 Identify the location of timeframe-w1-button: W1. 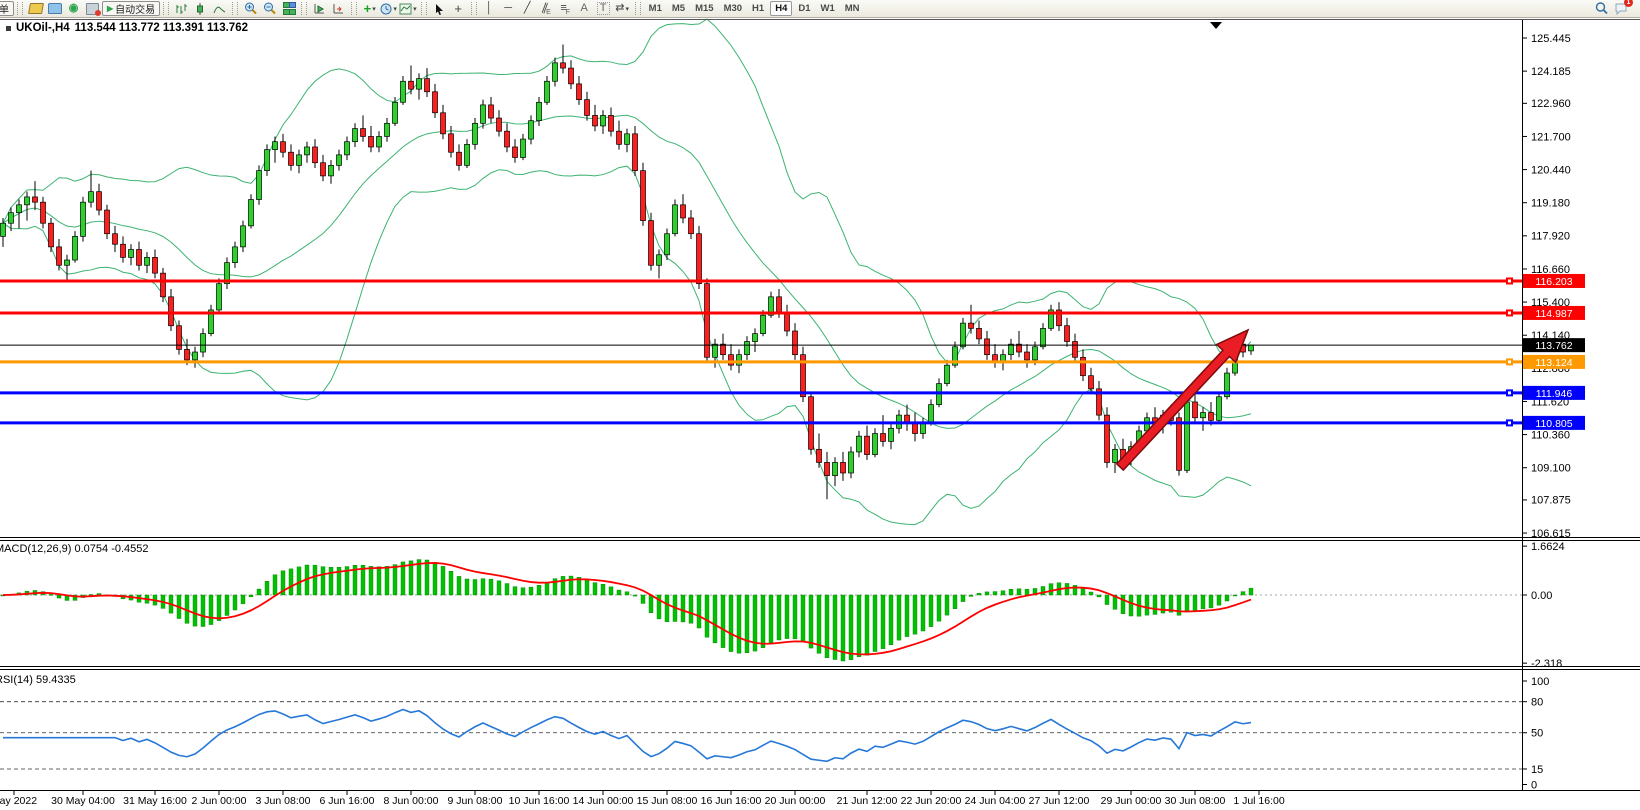
(827, 8).